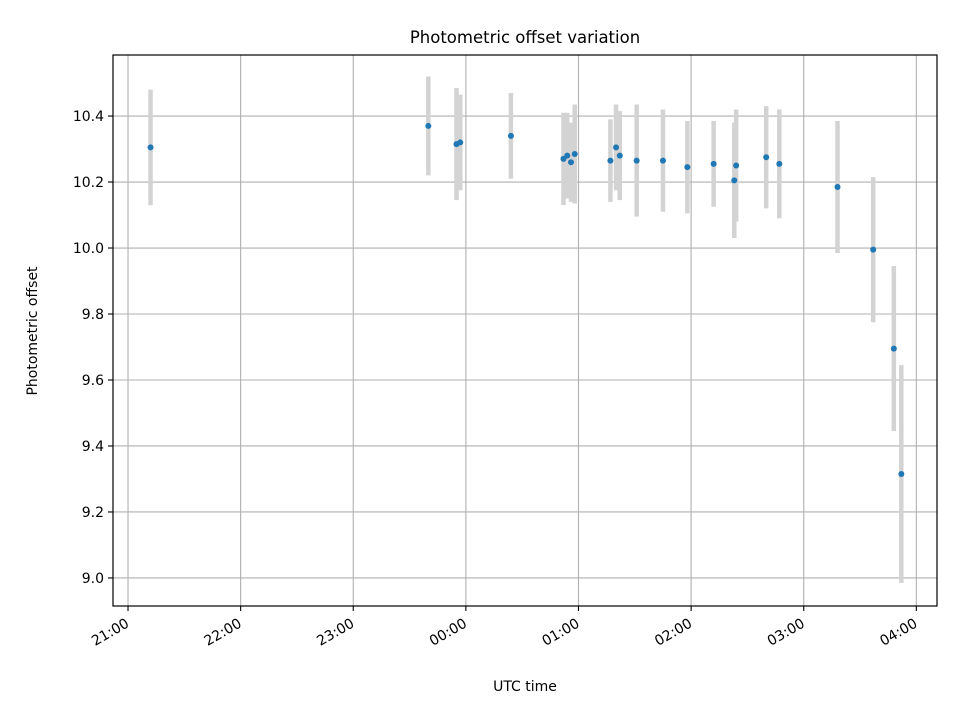  What do you see at coordinates (525, 37) in the screenshot?
I see `chart-title: Photometric offset variation` at bounding box center [525, 37].